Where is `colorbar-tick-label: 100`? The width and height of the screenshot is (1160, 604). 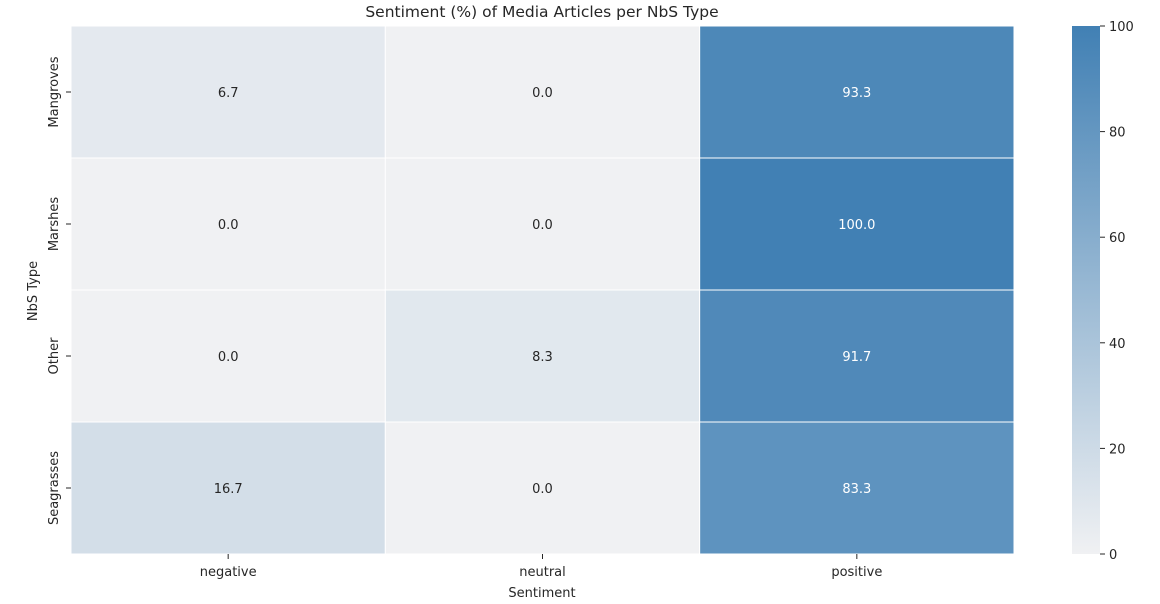
colorbar-tick-label: 100 is located at coordinates (1121, 27).